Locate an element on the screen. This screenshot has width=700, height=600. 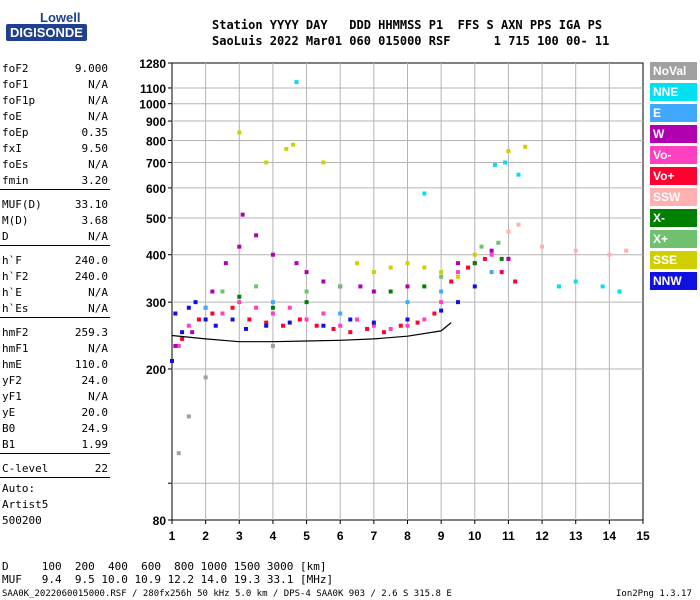
param-label: C-level is located at coordinates (25, 468).